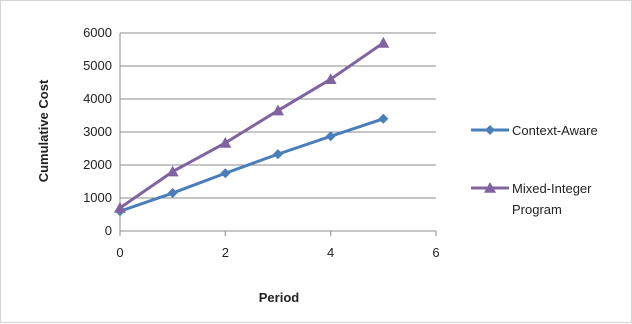 This screenshot has width=632, height=324. I want to click on legend-label: Mixed-Integer, so click(552, 188).